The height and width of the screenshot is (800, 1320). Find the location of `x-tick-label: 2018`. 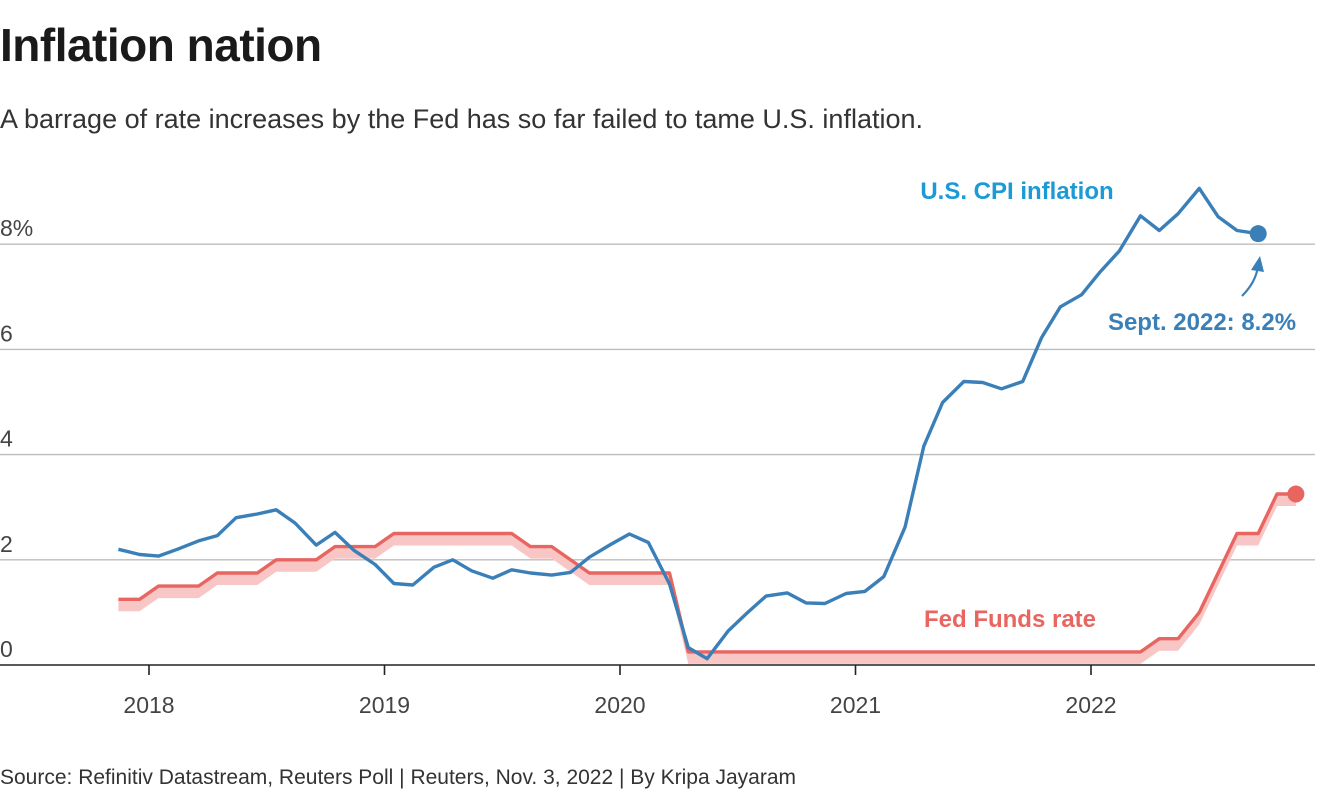

x-tick-label: 2018 is located at coordinates (148, 705).